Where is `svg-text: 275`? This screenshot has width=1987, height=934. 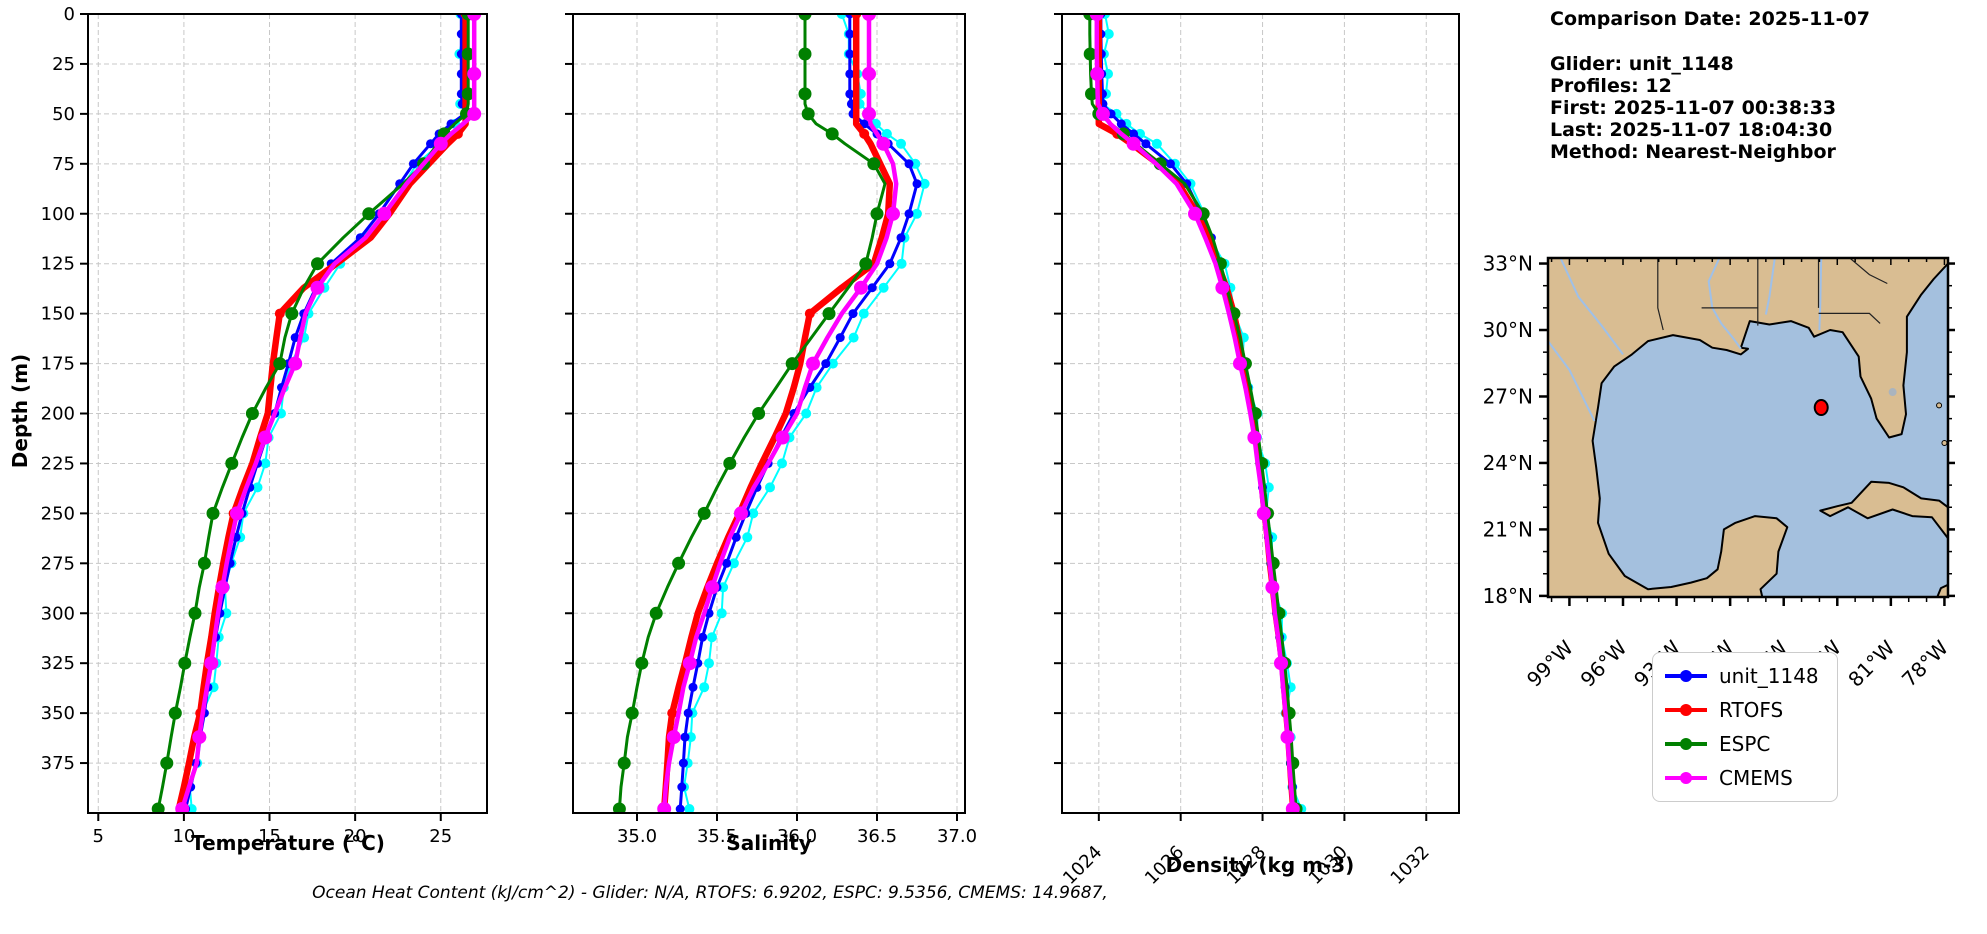 svg-text: 275 is located at coordinates (58, 563).